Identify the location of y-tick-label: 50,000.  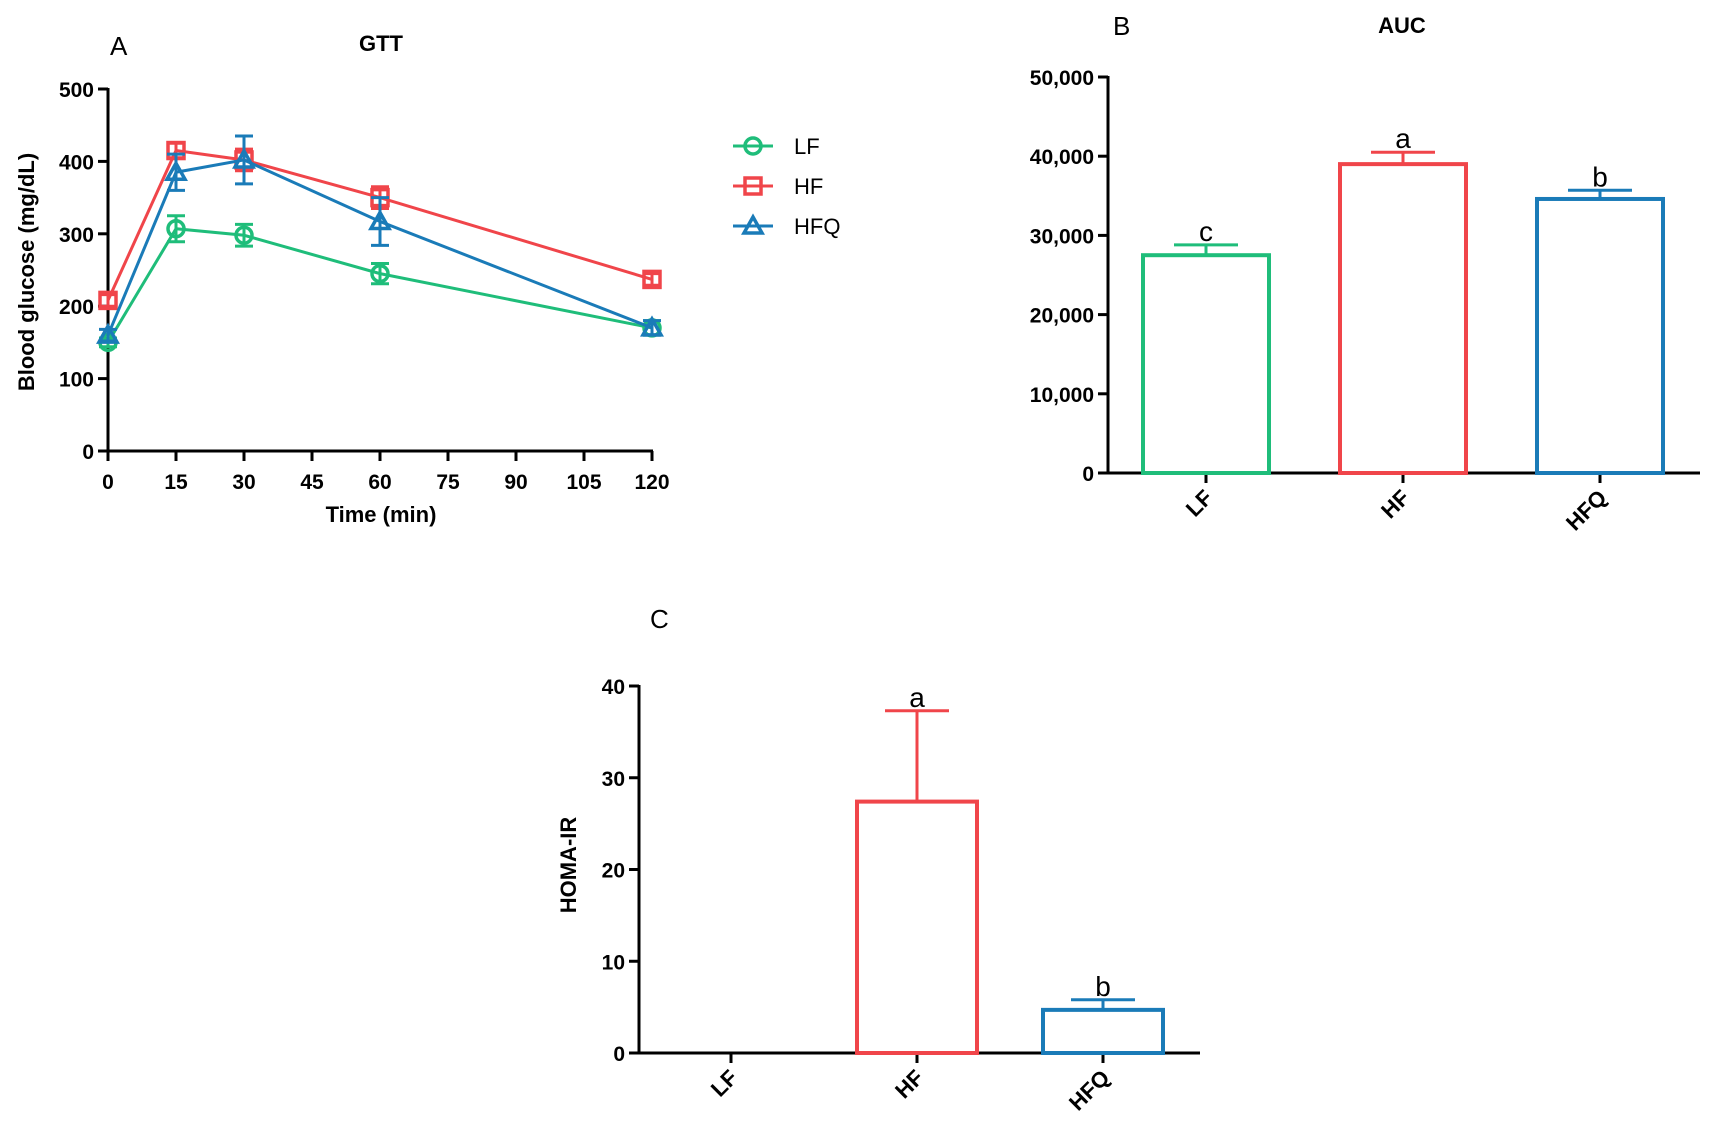
(1062, 78).